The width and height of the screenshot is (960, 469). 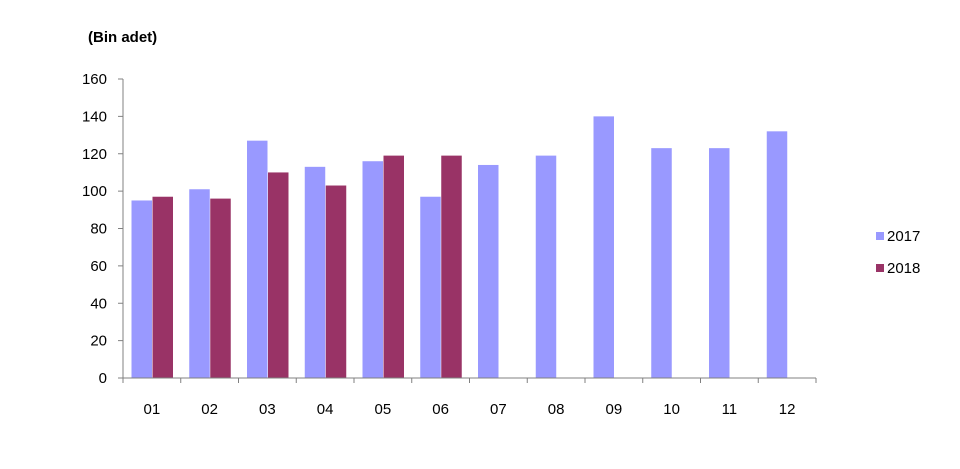 What do you see at coordinates (98, 229) in the screenshot?
I see `y-tick-label: 80` at bounding box center [98, 229].